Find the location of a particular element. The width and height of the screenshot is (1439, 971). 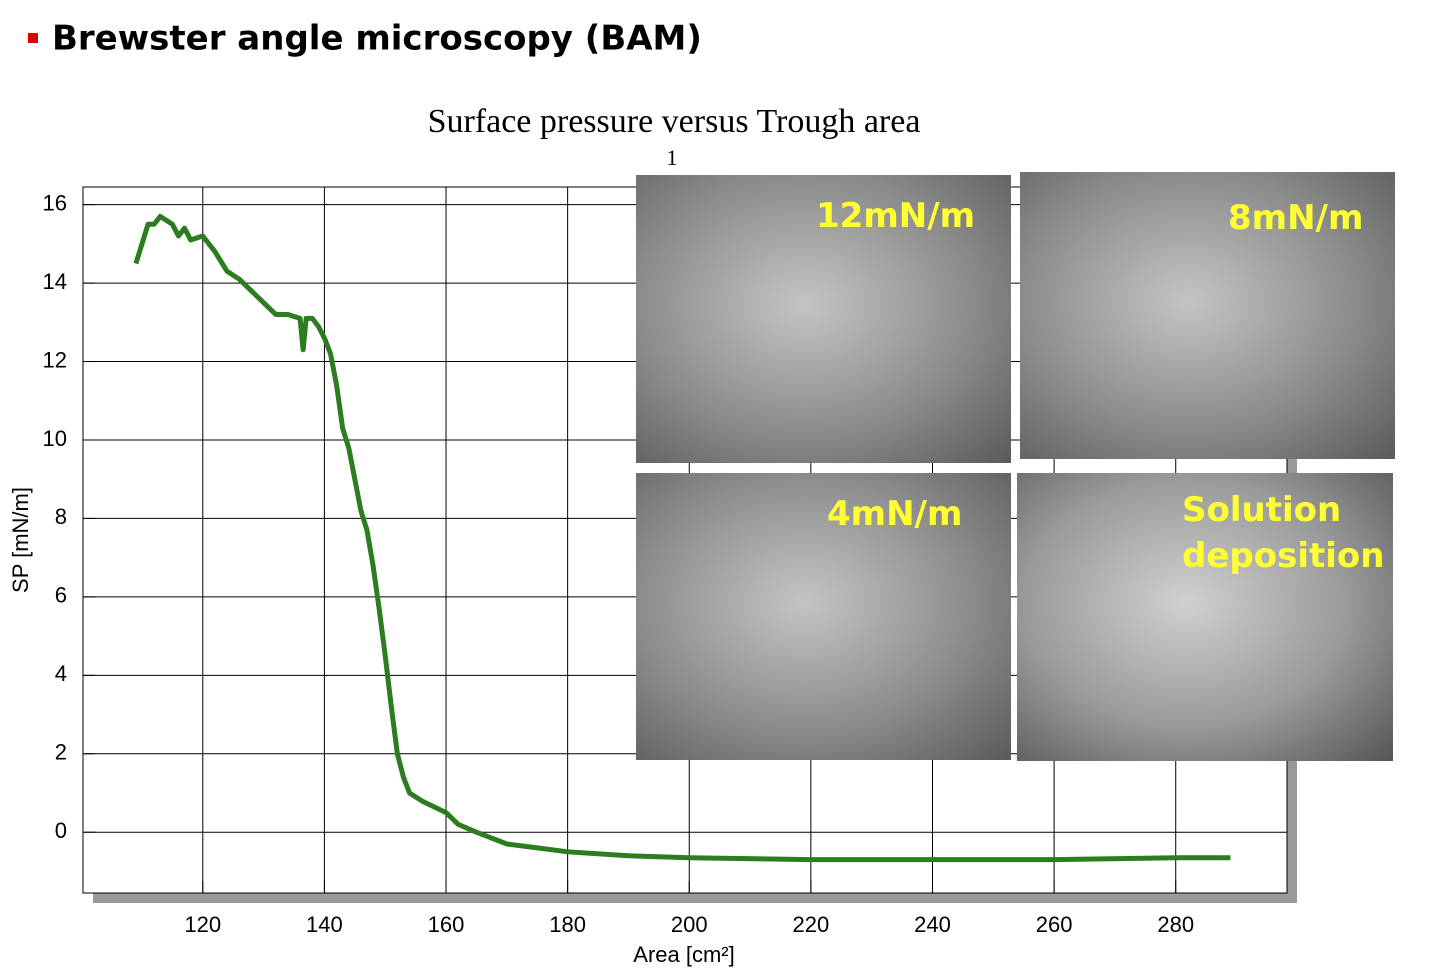

image-label: 12mN/m is located at coordinates (896, 216).